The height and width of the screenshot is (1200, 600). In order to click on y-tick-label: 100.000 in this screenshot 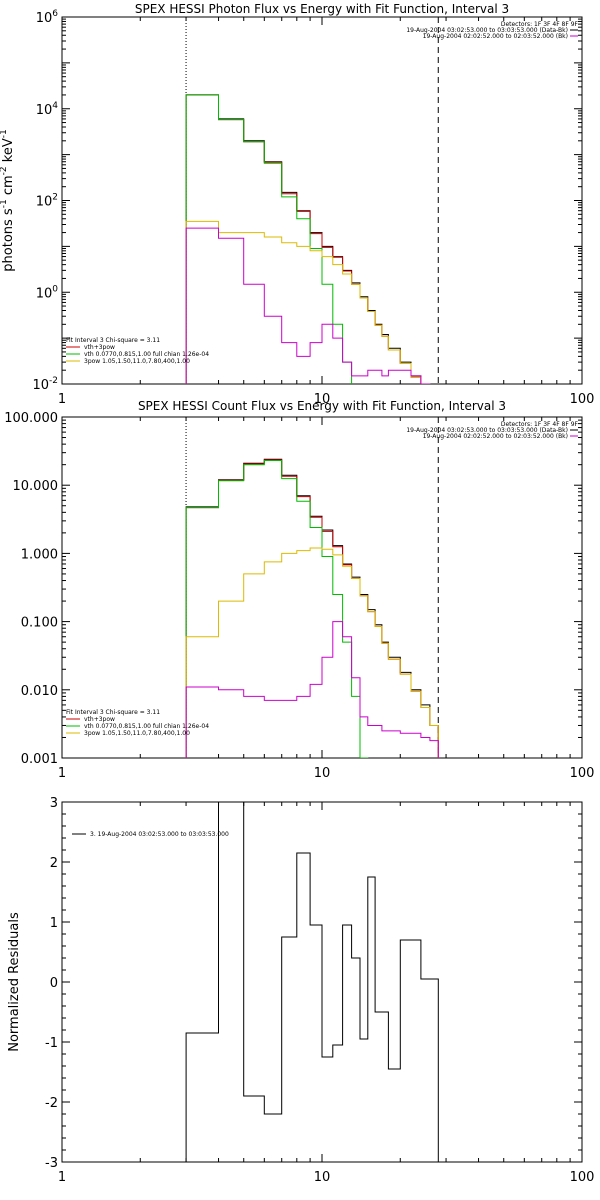, I will do `click(31, 418)`.